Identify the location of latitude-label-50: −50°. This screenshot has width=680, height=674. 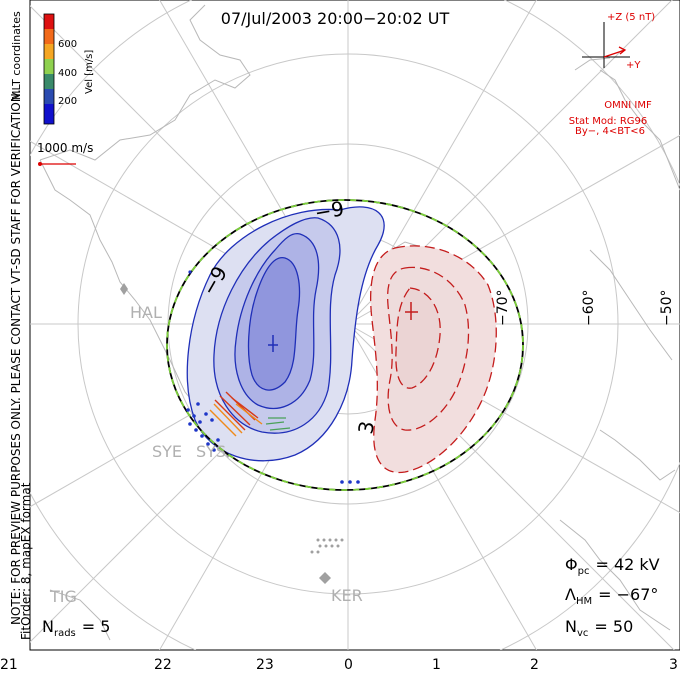
(667, 307).